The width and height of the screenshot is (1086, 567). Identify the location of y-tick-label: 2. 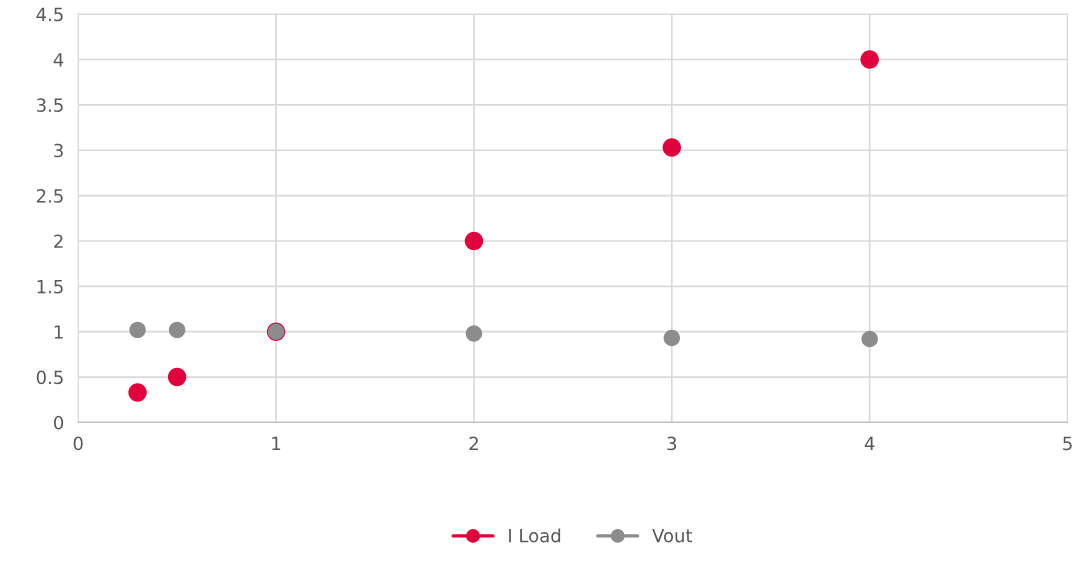
(58, 241).